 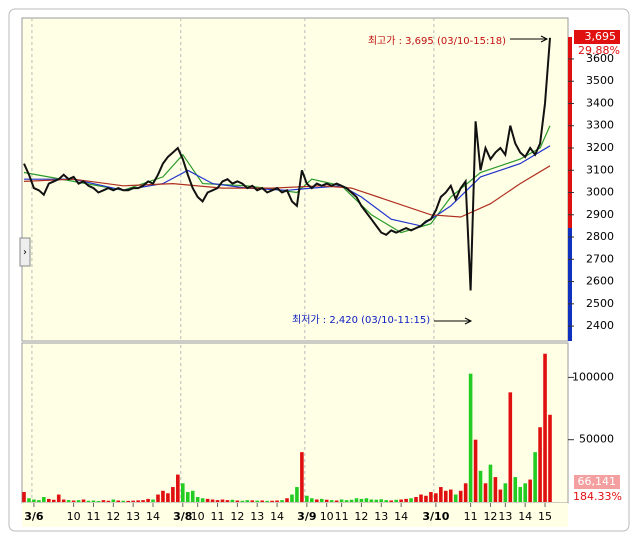 What do you see at coordinates (435, 516) in the screenshot?
I see `x-tick-label: 3/10` at bounding box center [435, 516].